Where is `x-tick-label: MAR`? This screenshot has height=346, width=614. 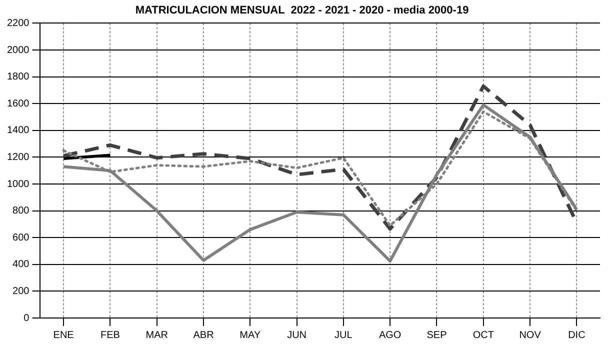 x-tick-label: MAR is located at coordinates (157, 335).